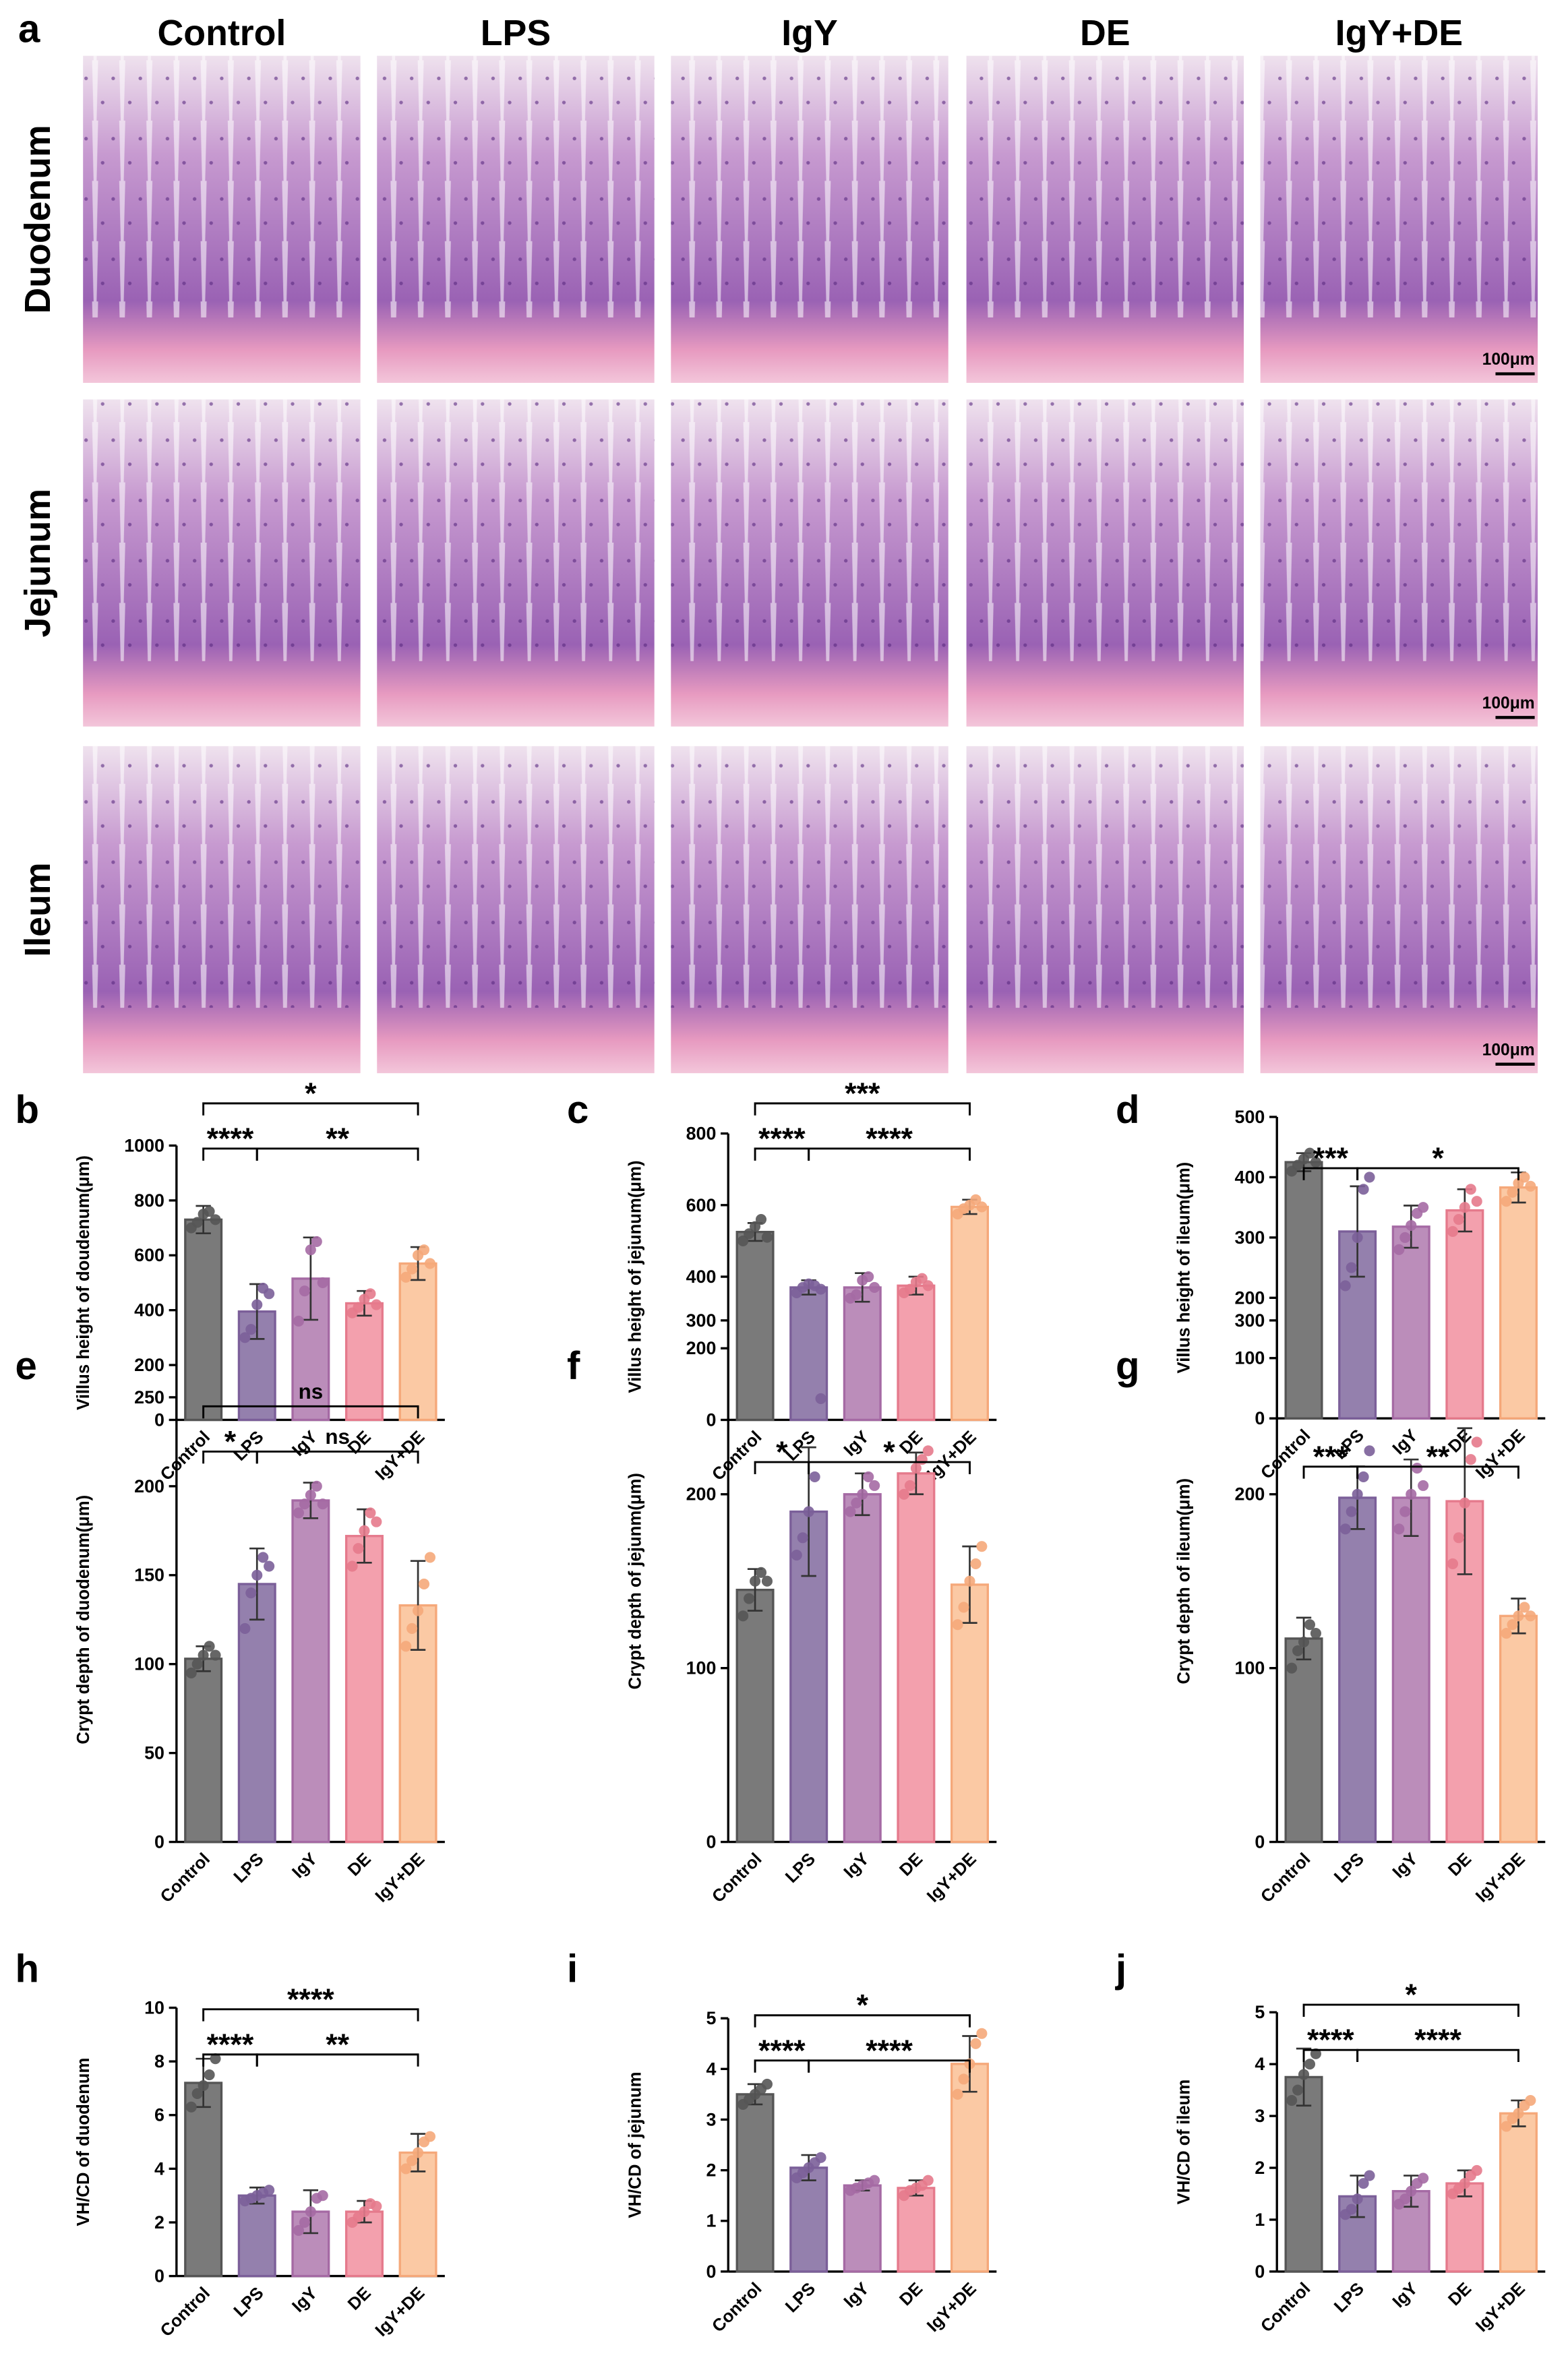 This screenshot has height=2368, width=1568. I want to click on panel-label: e, so click(26, 1366).